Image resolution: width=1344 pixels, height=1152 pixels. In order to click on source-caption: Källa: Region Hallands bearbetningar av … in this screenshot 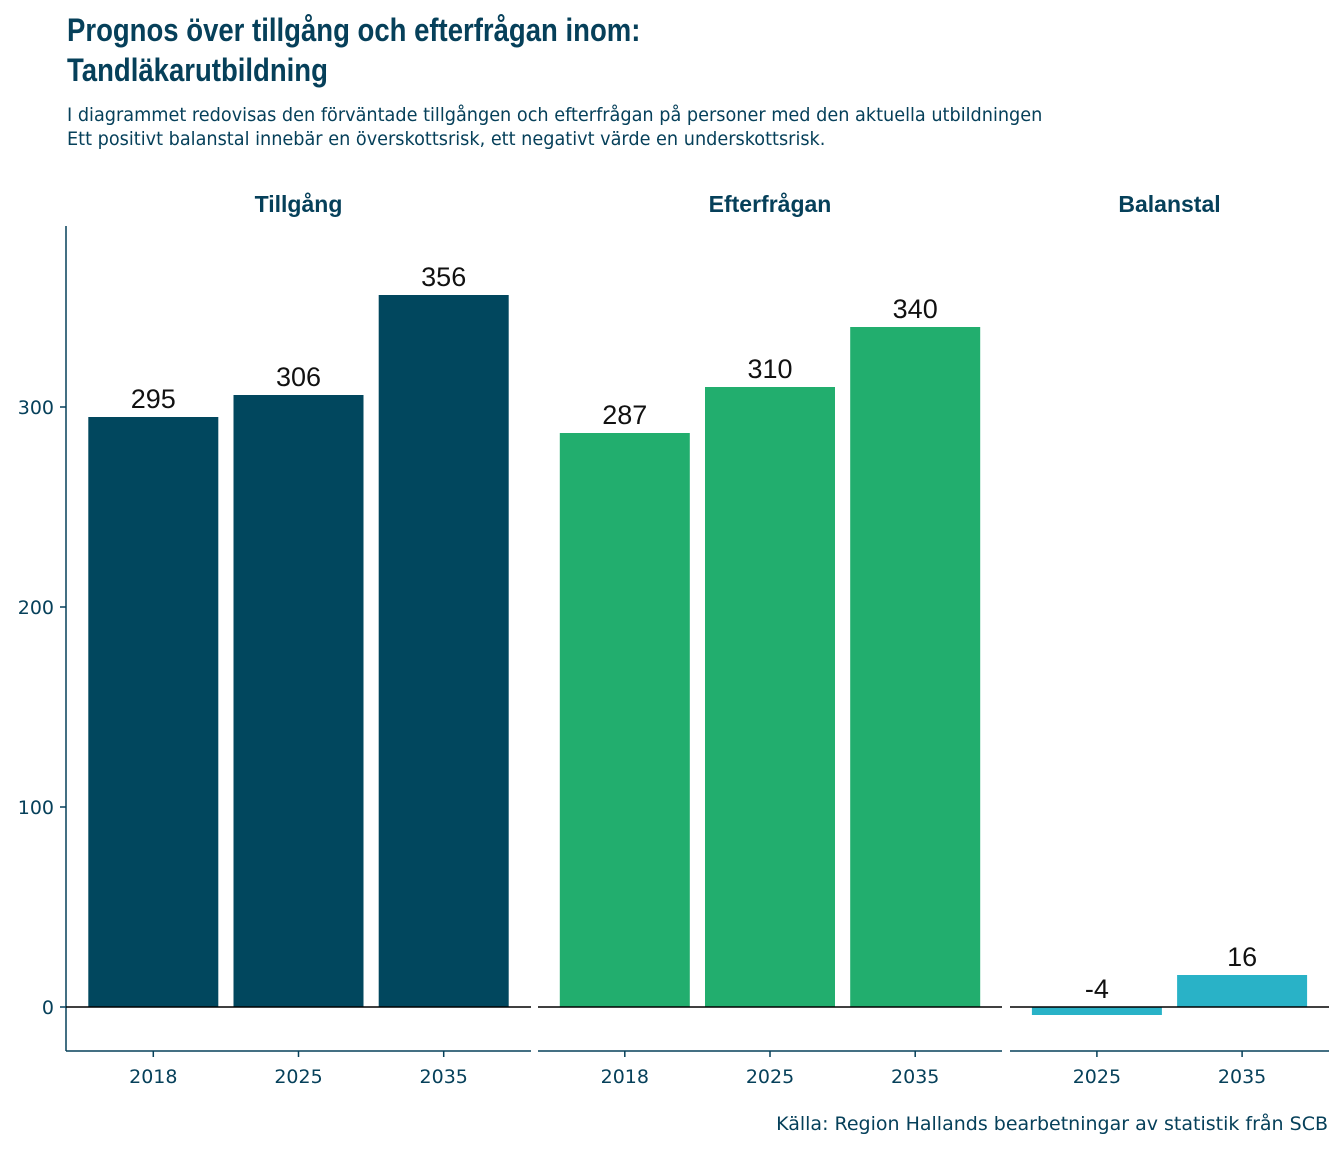, I will do `click(1052, 1124)`.